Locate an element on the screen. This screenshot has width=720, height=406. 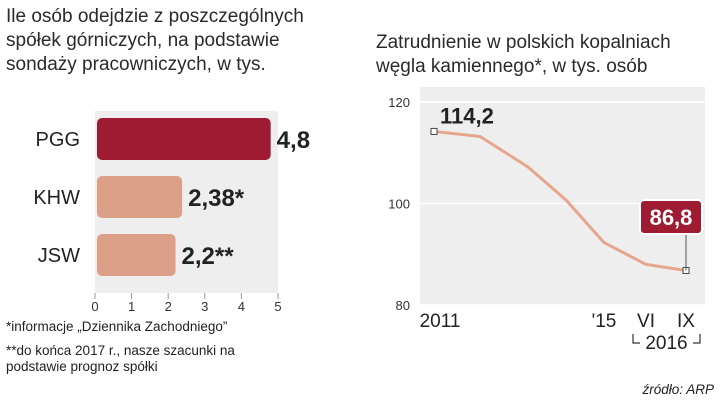
last-point-label: 86,8 is located at coordinates (671, 217).